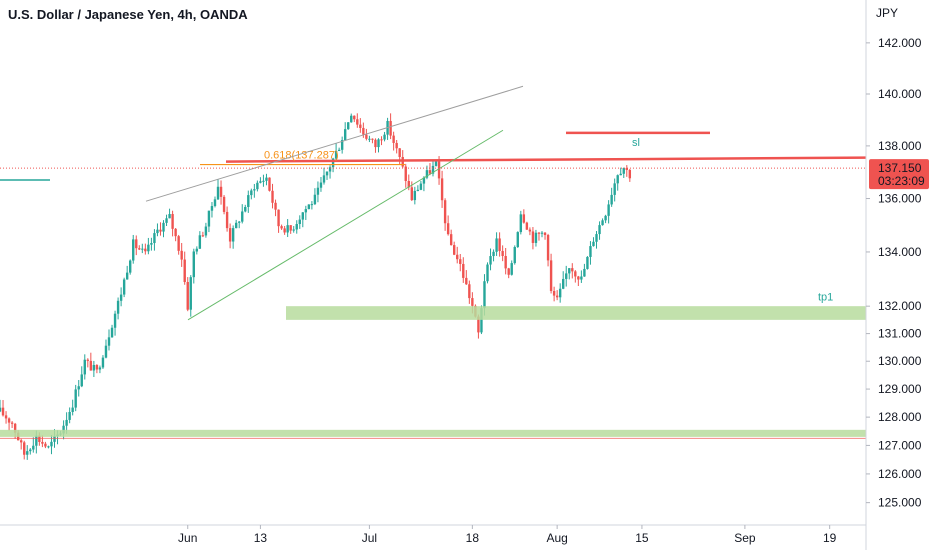 The image size is (932, 550). Describe the element at coordinates (546, 159) in the screenshot. I see `resistance-line` at that location.